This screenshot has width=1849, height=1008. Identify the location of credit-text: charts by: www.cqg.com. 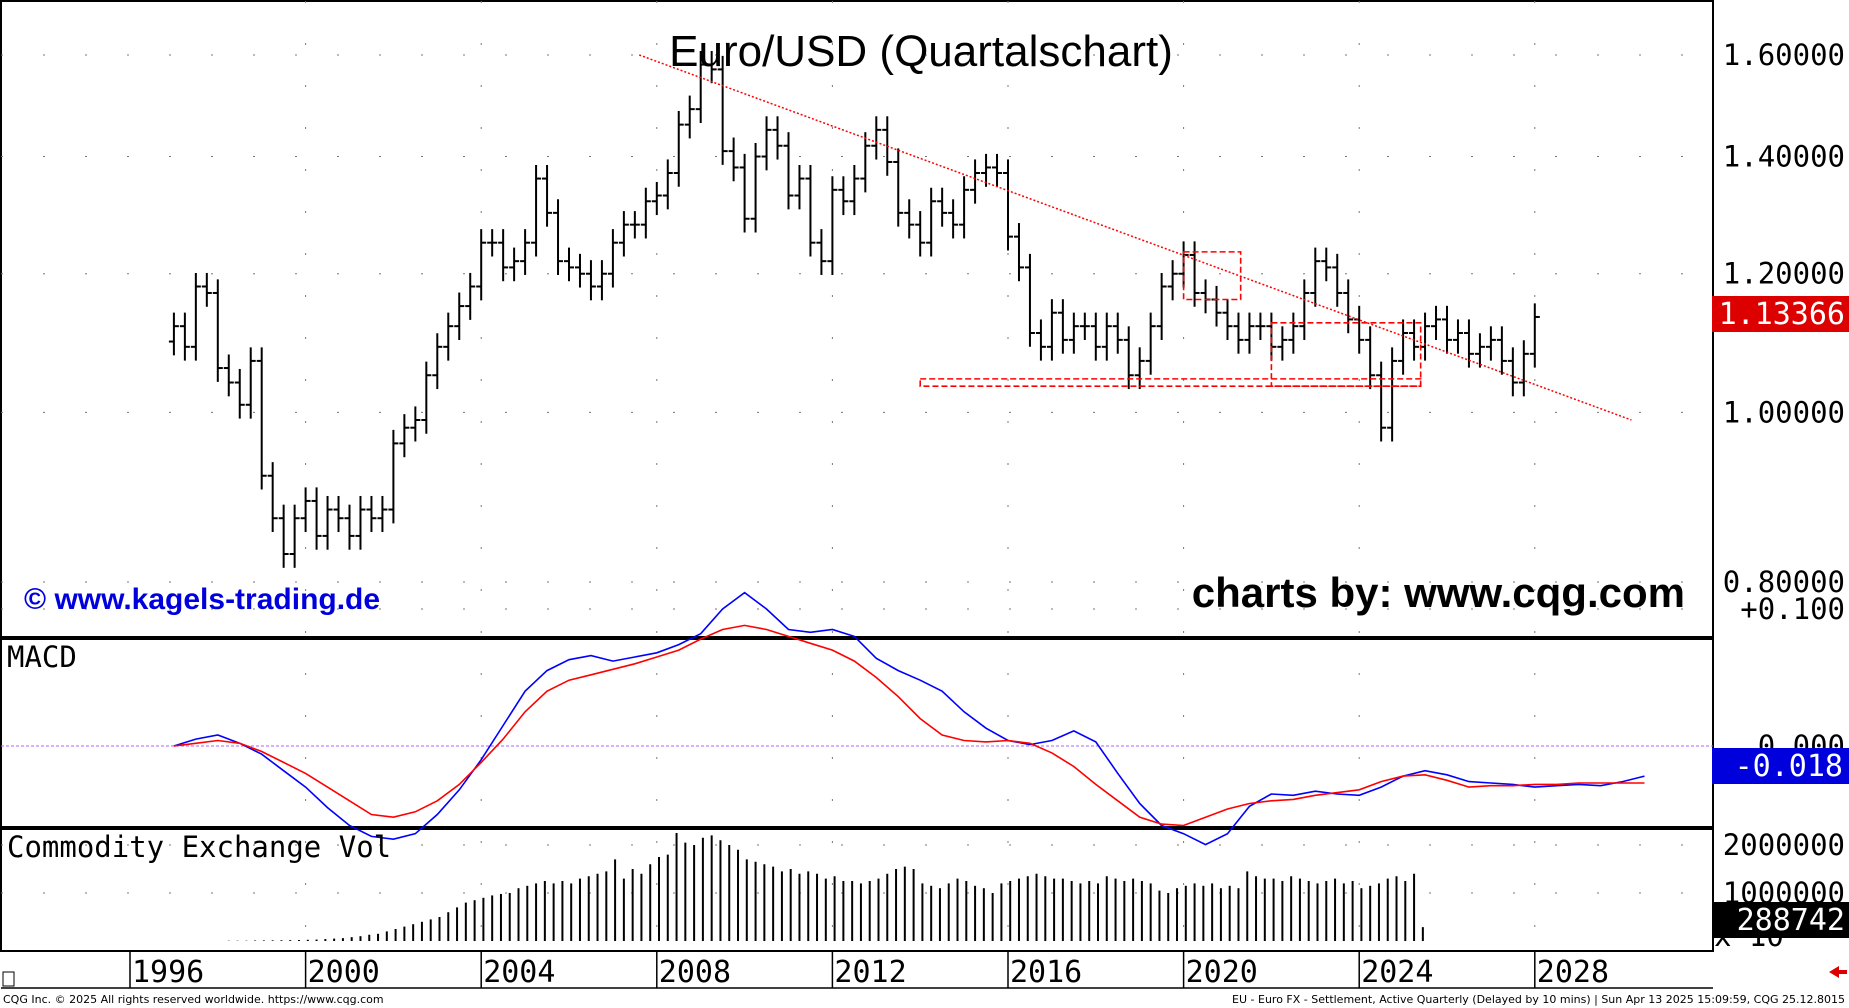
(1438, 592).